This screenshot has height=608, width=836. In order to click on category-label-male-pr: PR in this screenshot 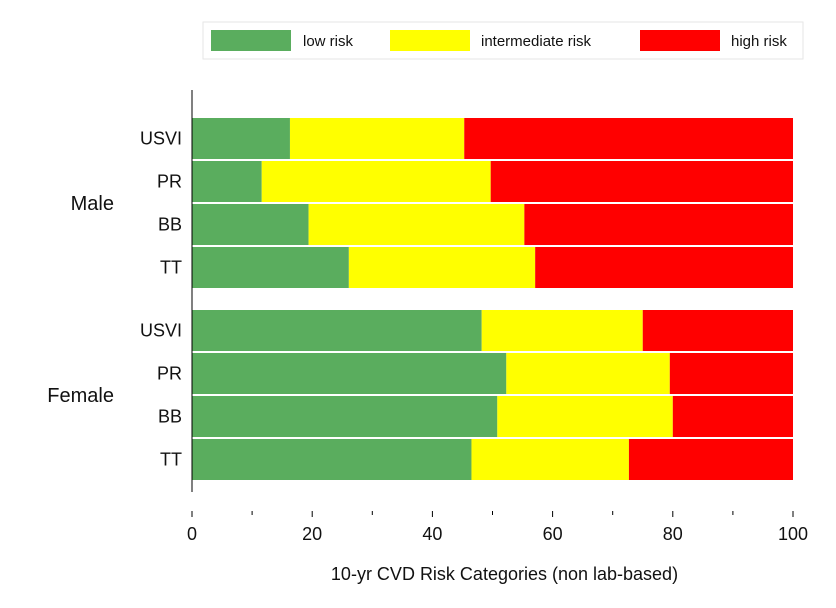, I will do `click(169, 182)`.